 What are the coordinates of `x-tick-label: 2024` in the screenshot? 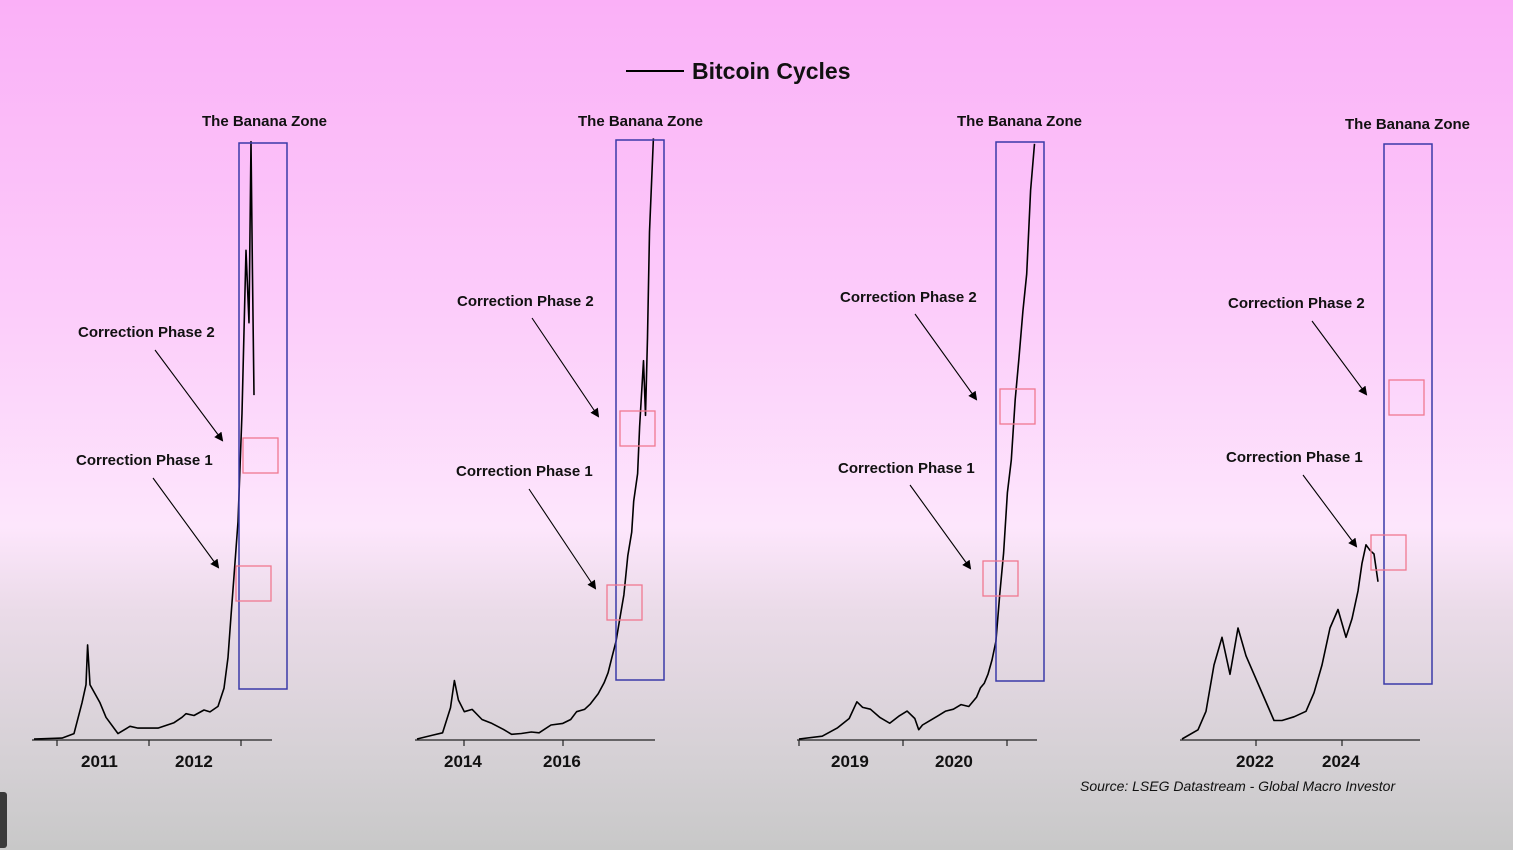 It's located at (1341, 761).